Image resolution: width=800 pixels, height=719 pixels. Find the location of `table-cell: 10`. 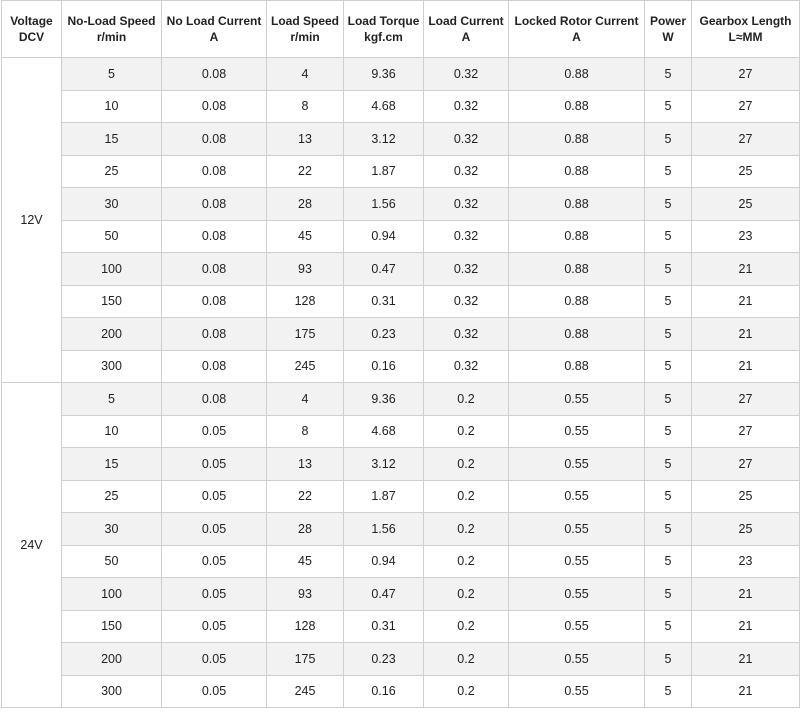

table-cell: 10 is located at coordinates (111, 431).